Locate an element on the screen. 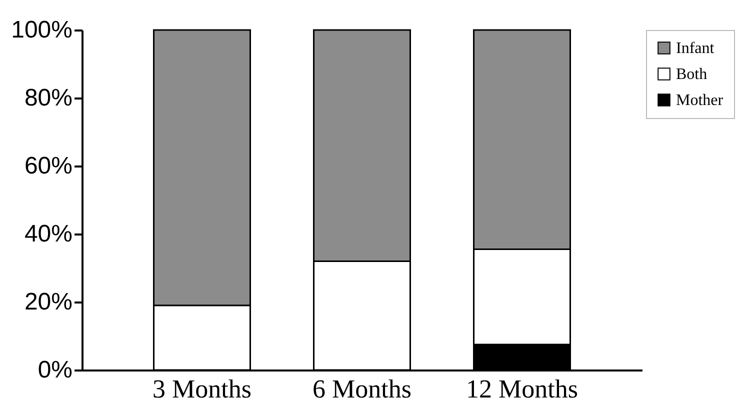 Image resolution: width=752 pixels, height=414 pixels. legend-label: Infant is located at coordinates (695, 48).